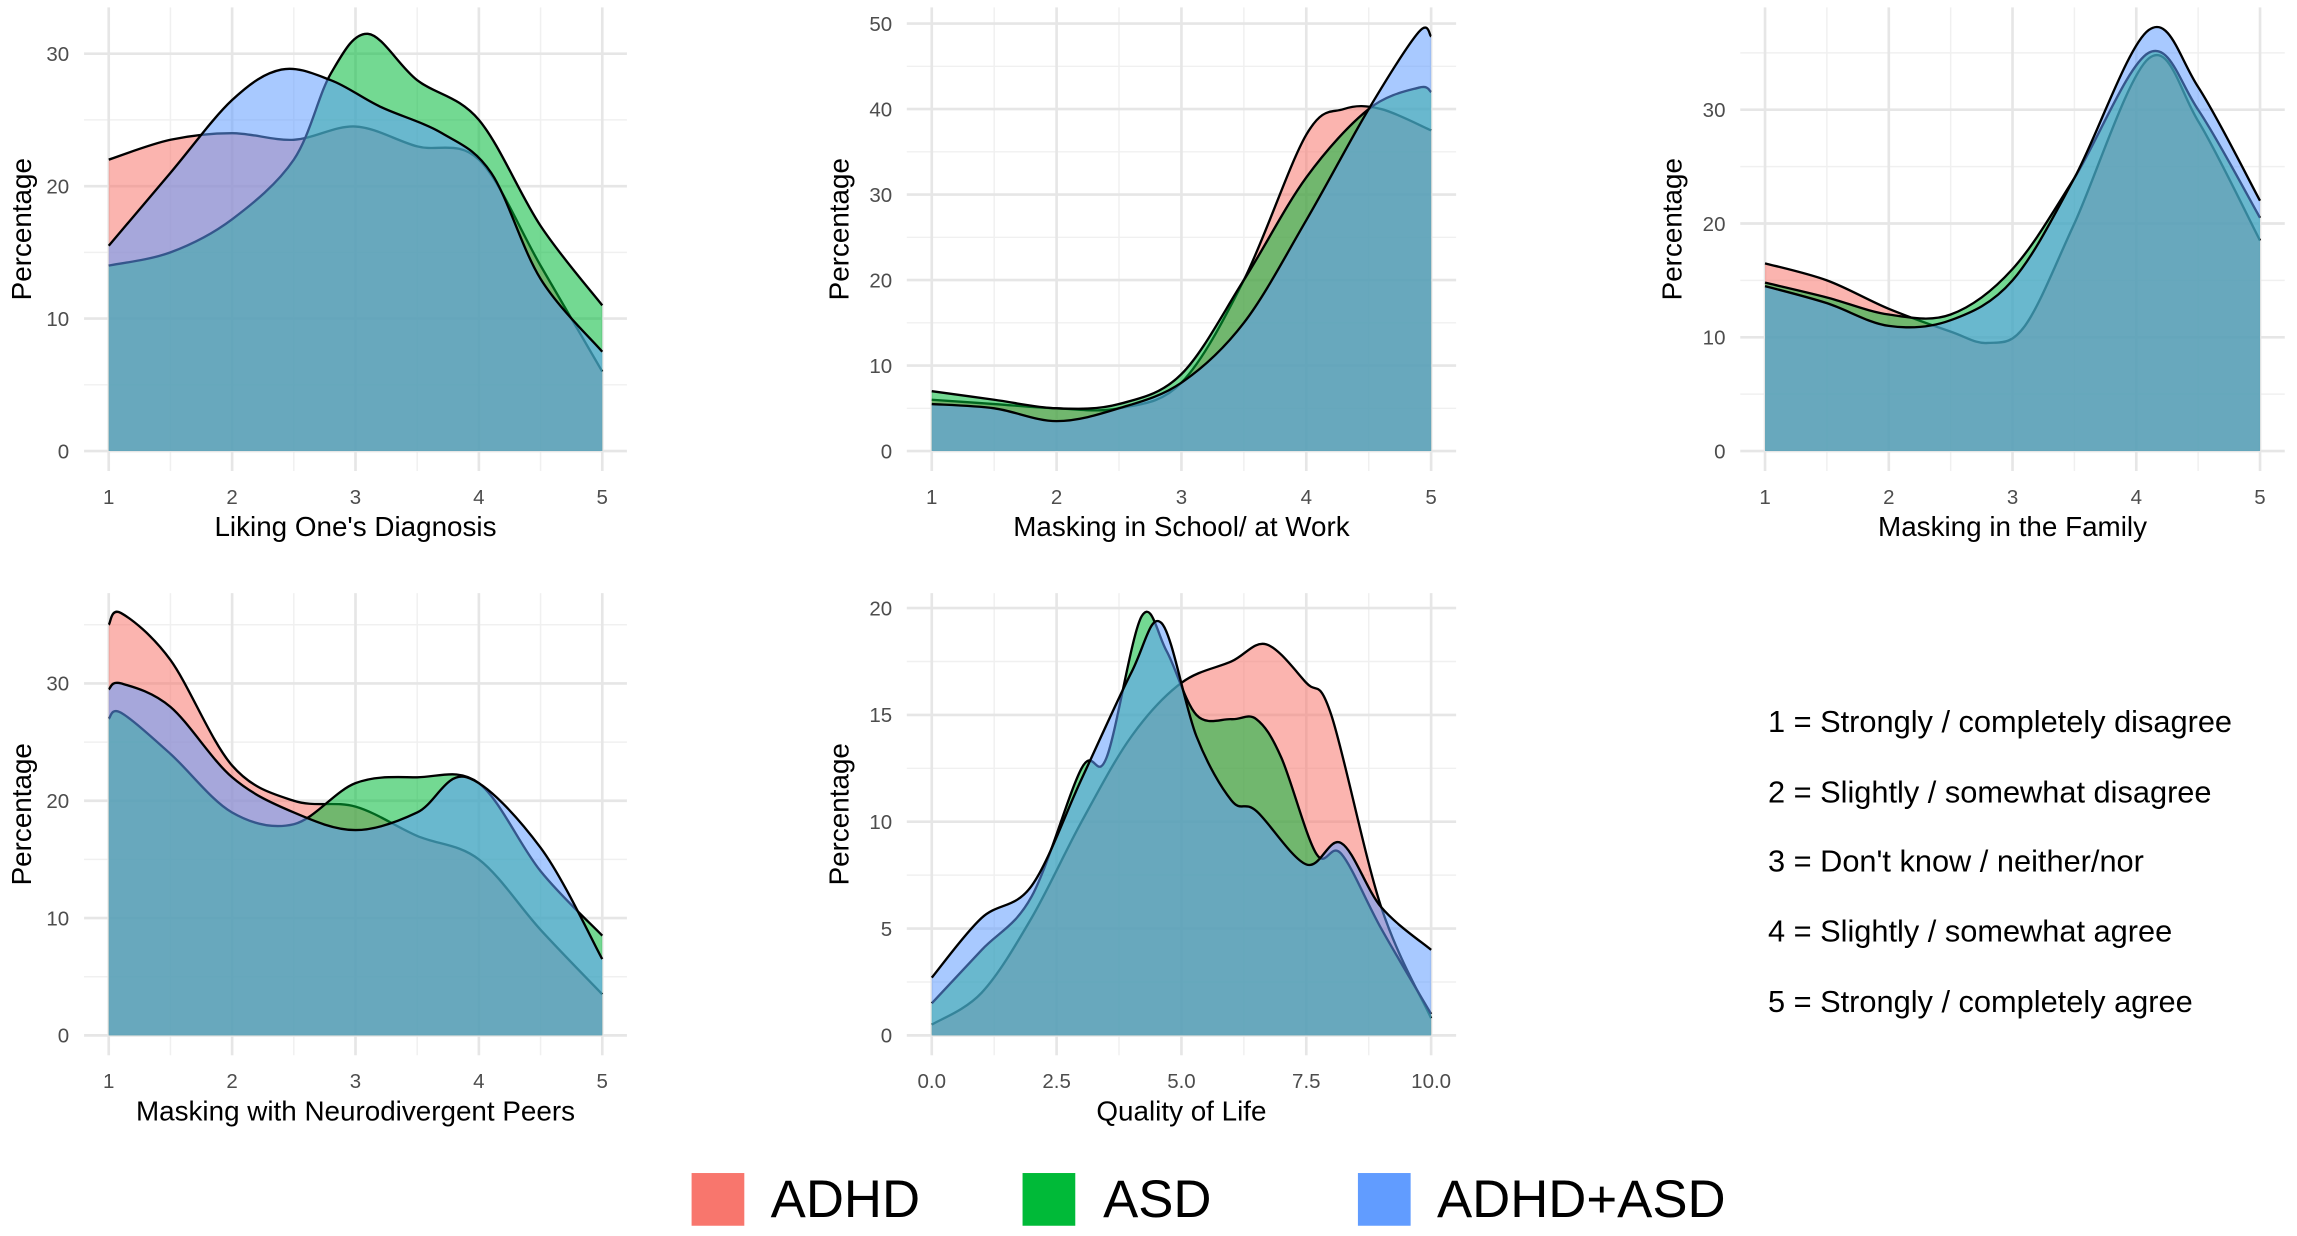  What do you see at coordinates (2000, 721) in the screenshot?
I see `scale-note: 1 = Strongly / completely disagree` at bounding box center [2000, 721].